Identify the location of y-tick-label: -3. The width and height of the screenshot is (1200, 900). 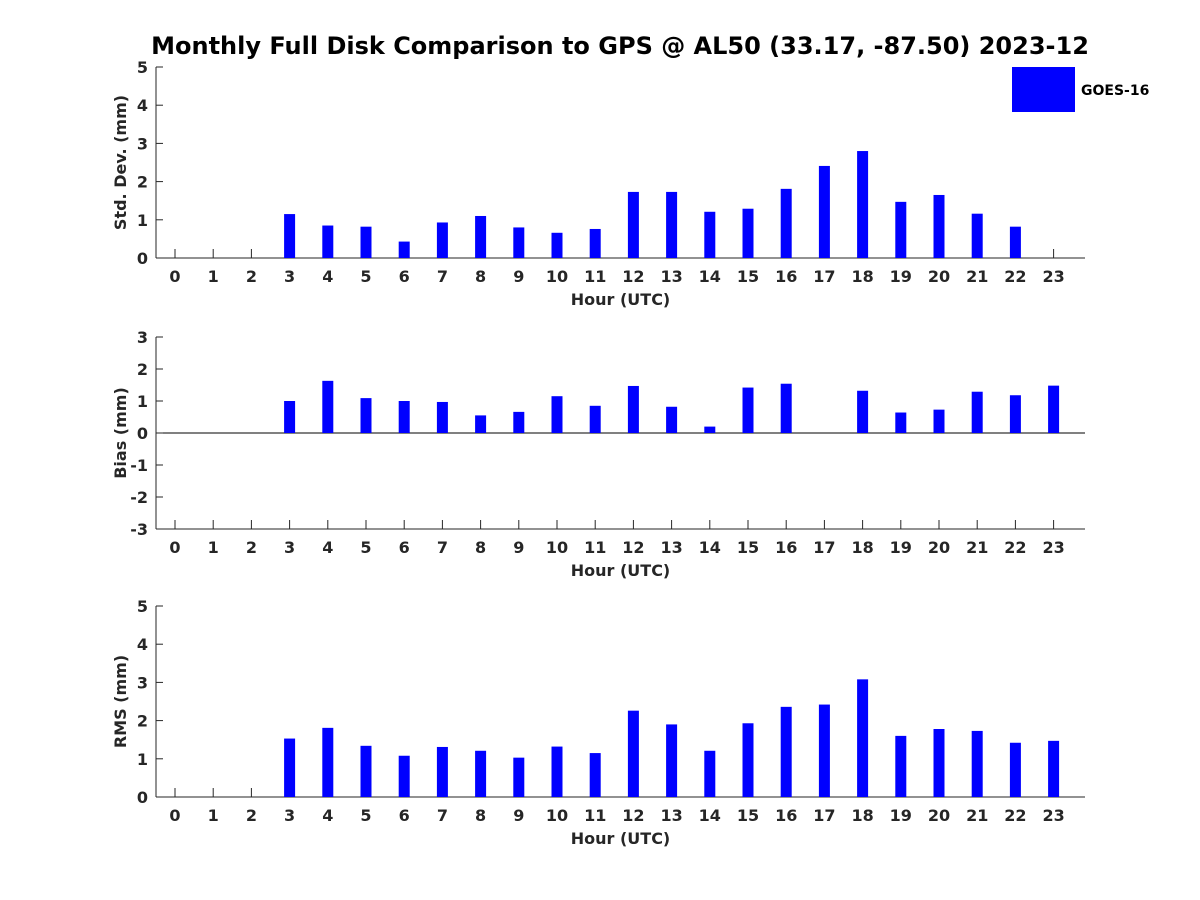
(139, 529).